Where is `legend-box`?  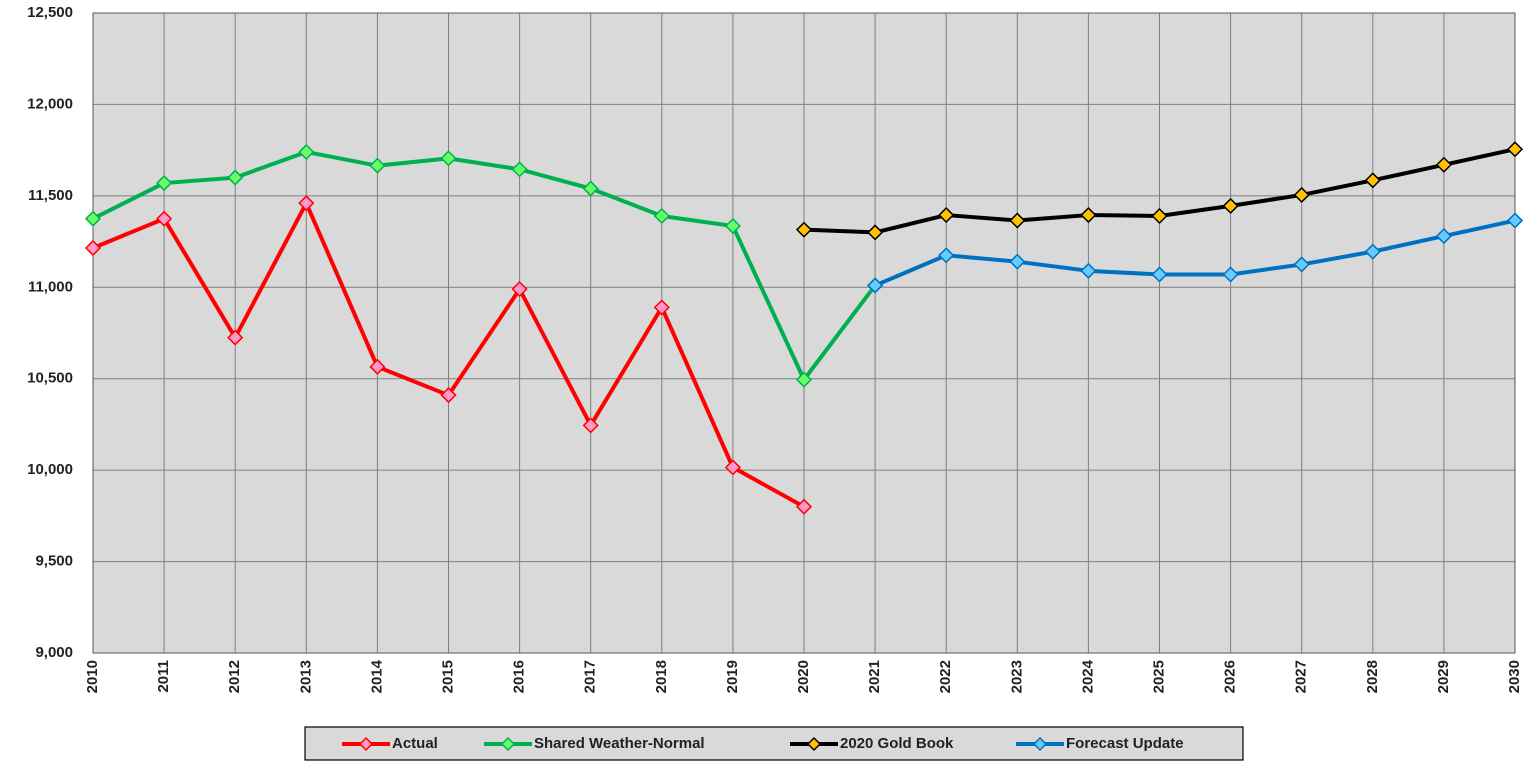 legend-box is located at coordinates (774, 743).